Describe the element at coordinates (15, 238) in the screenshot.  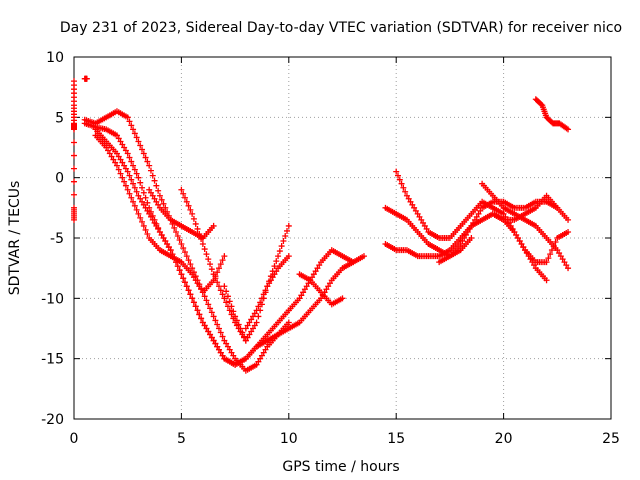
I see `y-axis-label: SDTVAR / TECUs` at that location.